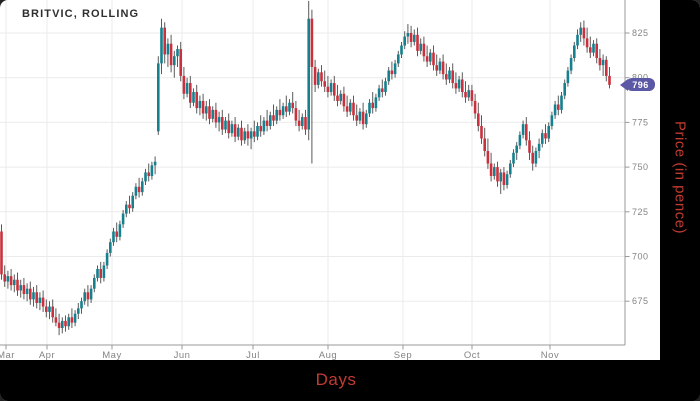 This screenshot has height=401, width=700. Describe the element at coordinates (336, 379) in the screenshot. I see `x-axis-title: Days` at that location.